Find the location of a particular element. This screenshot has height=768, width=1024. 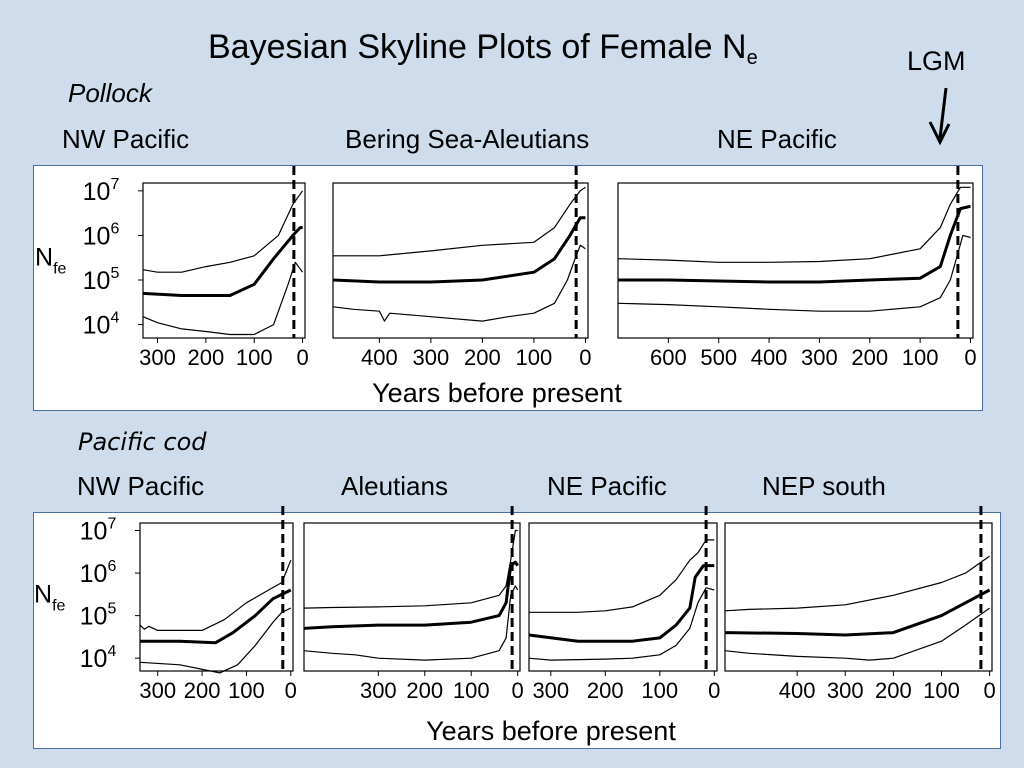

x-tick-label: 500 is located at coordinates (718, 357).